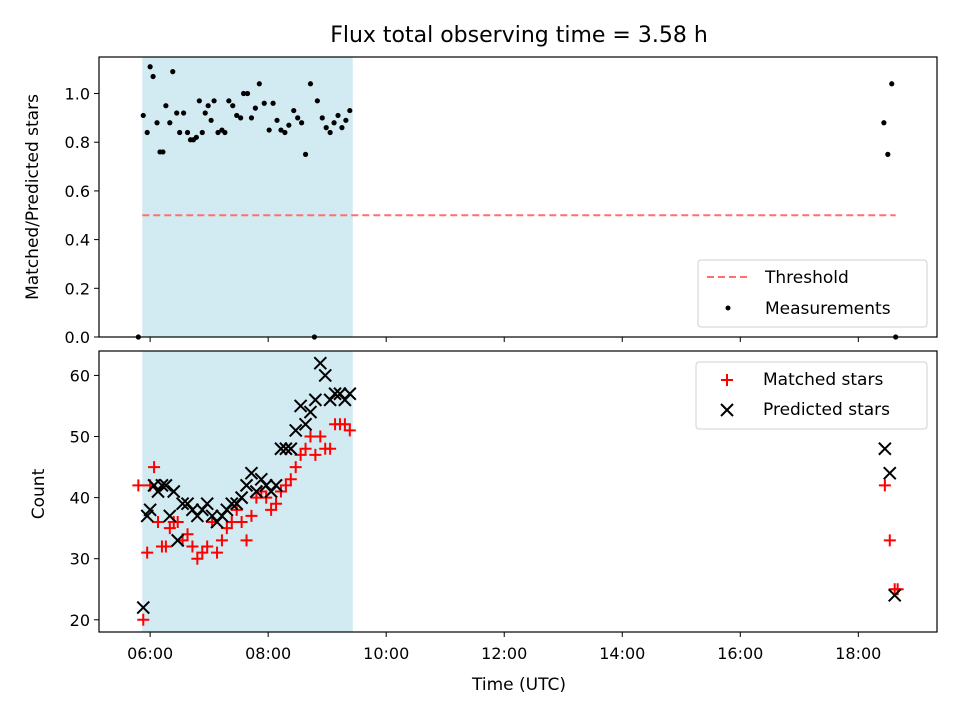  I want to click on legend-matched-swatch, so click(727, 380).